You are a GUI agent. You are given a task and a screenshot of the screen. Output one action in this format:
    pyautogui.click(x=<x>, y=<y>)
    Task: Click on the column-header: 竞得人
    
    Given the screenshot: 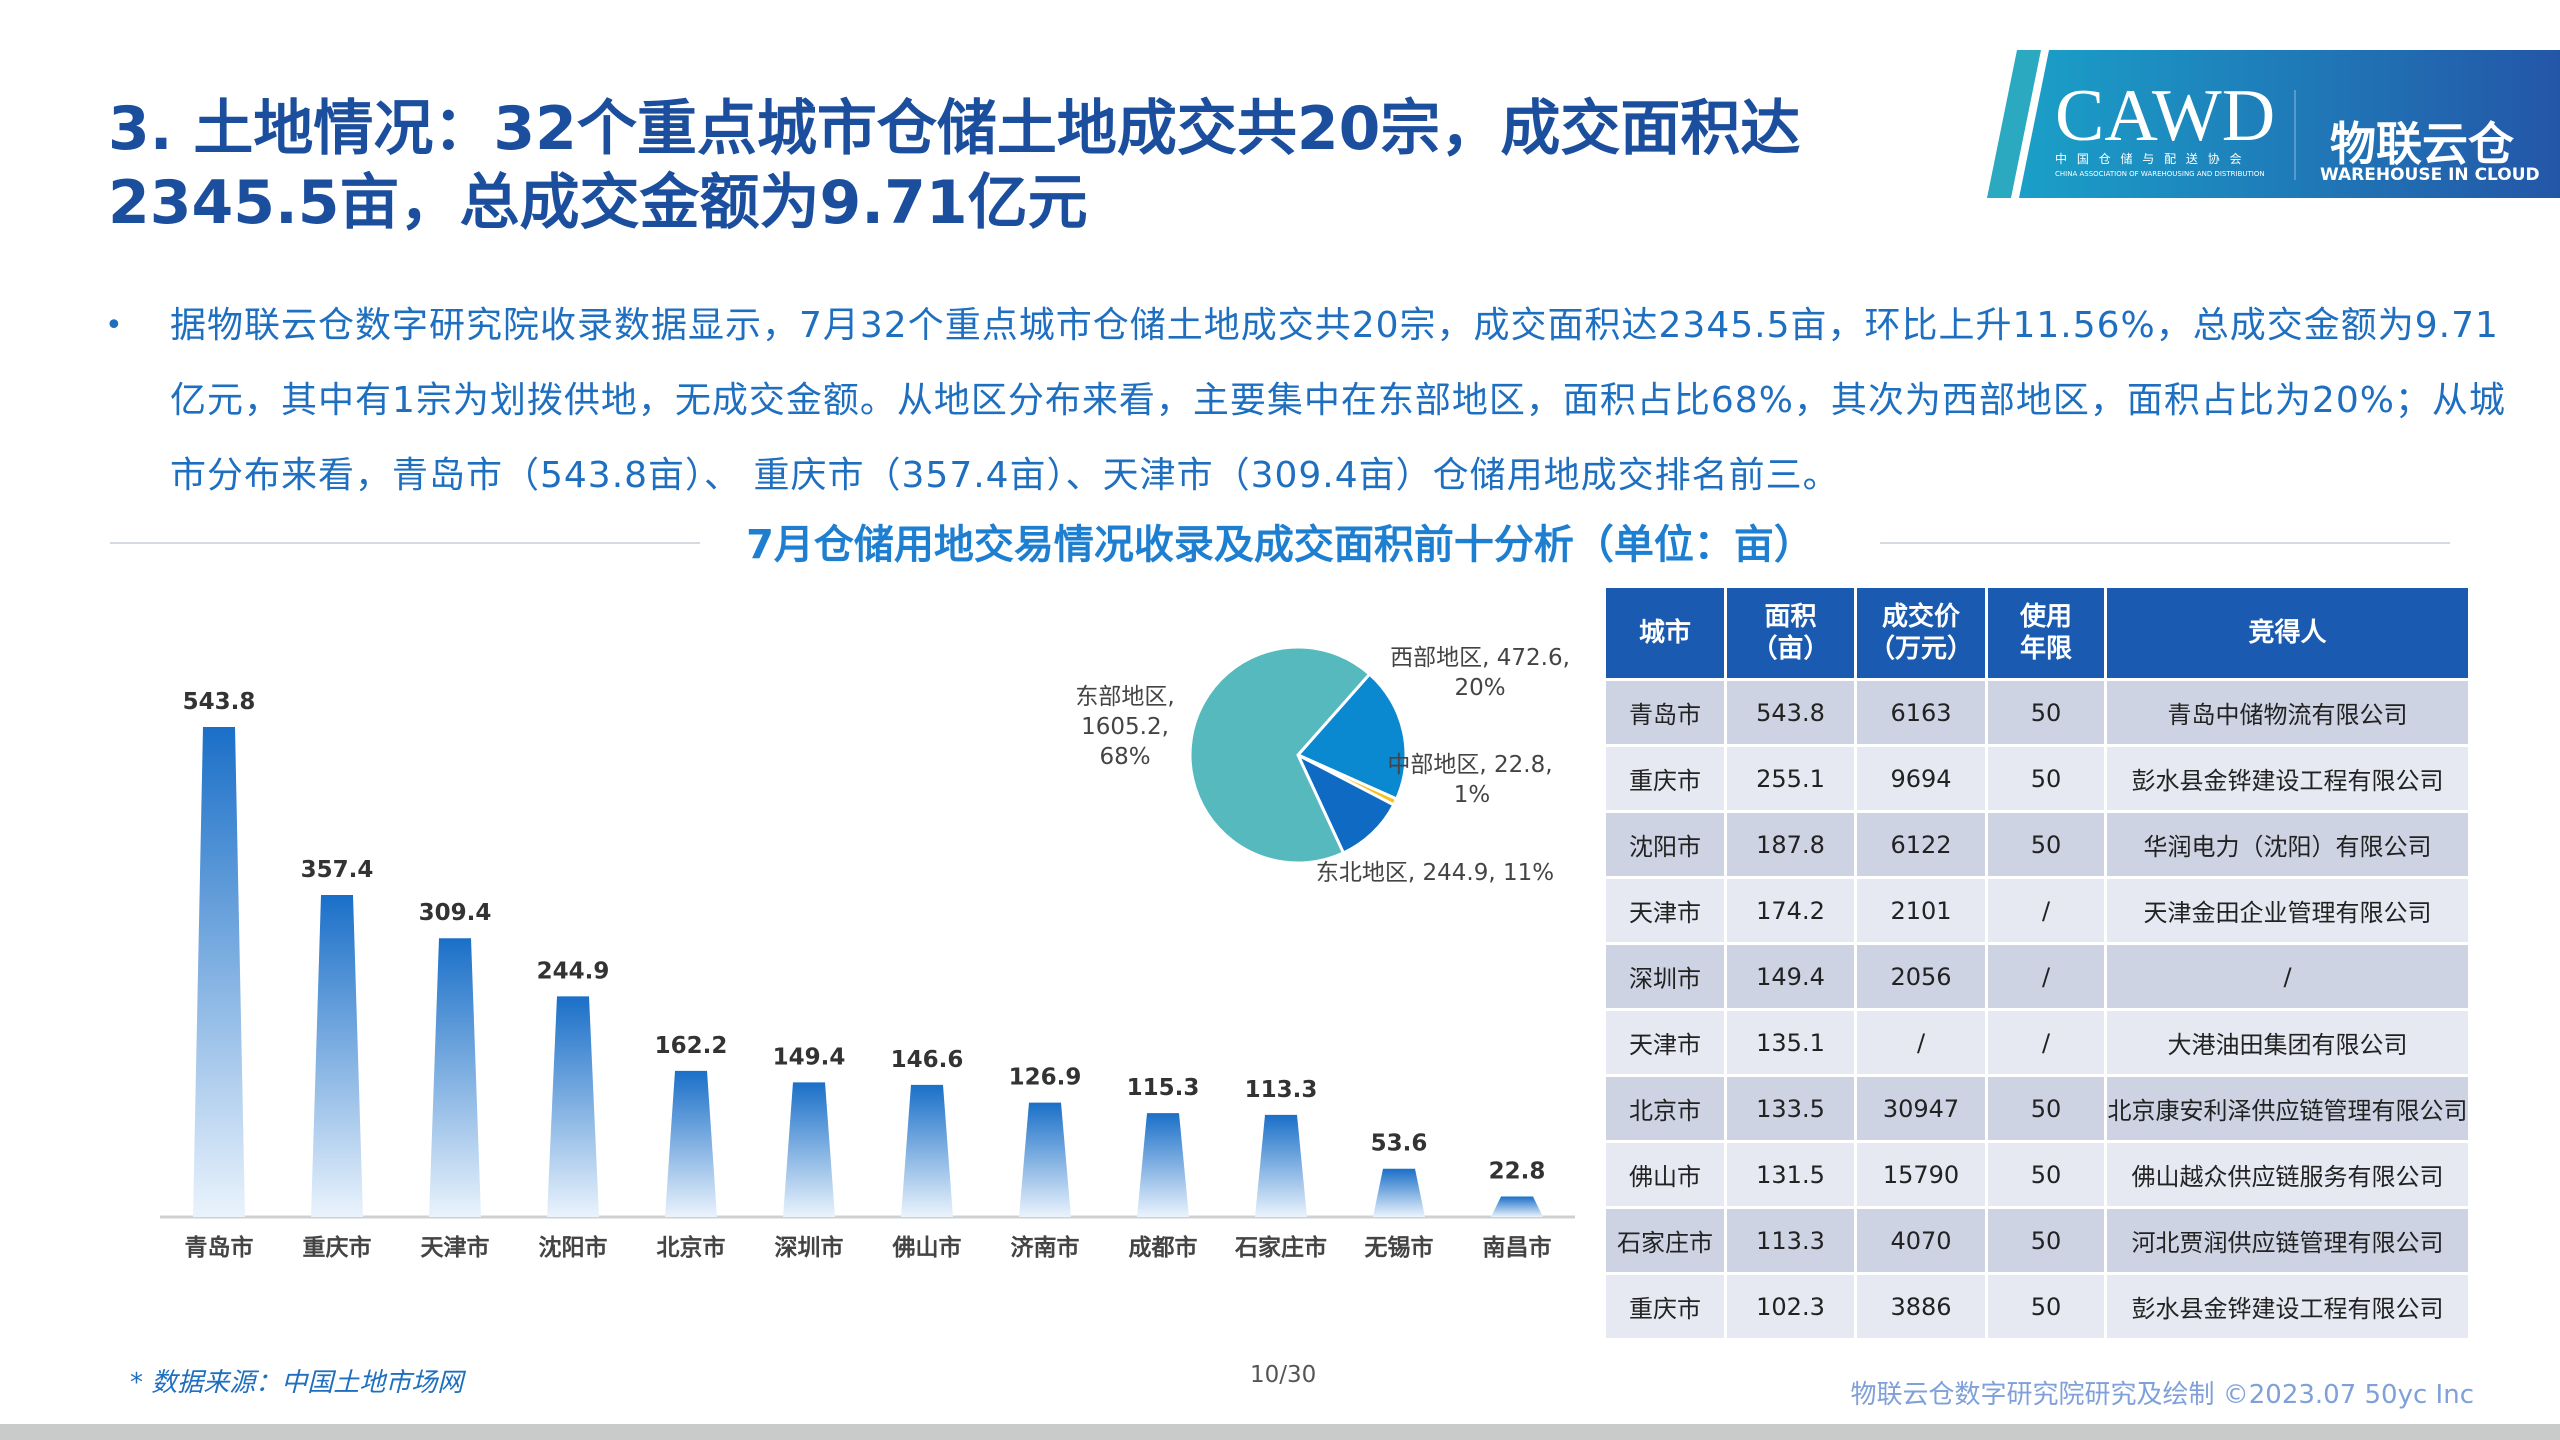 What is the action you would take?
    pyautogui.click(x=2287, y=633)
    